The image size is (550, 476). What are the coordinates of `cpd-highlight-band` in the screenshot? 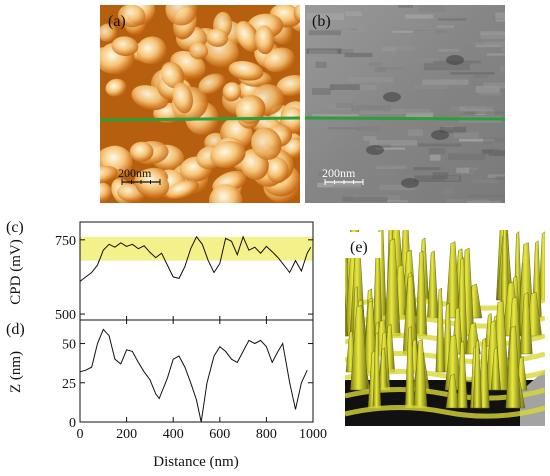 It's located at (196, 248).